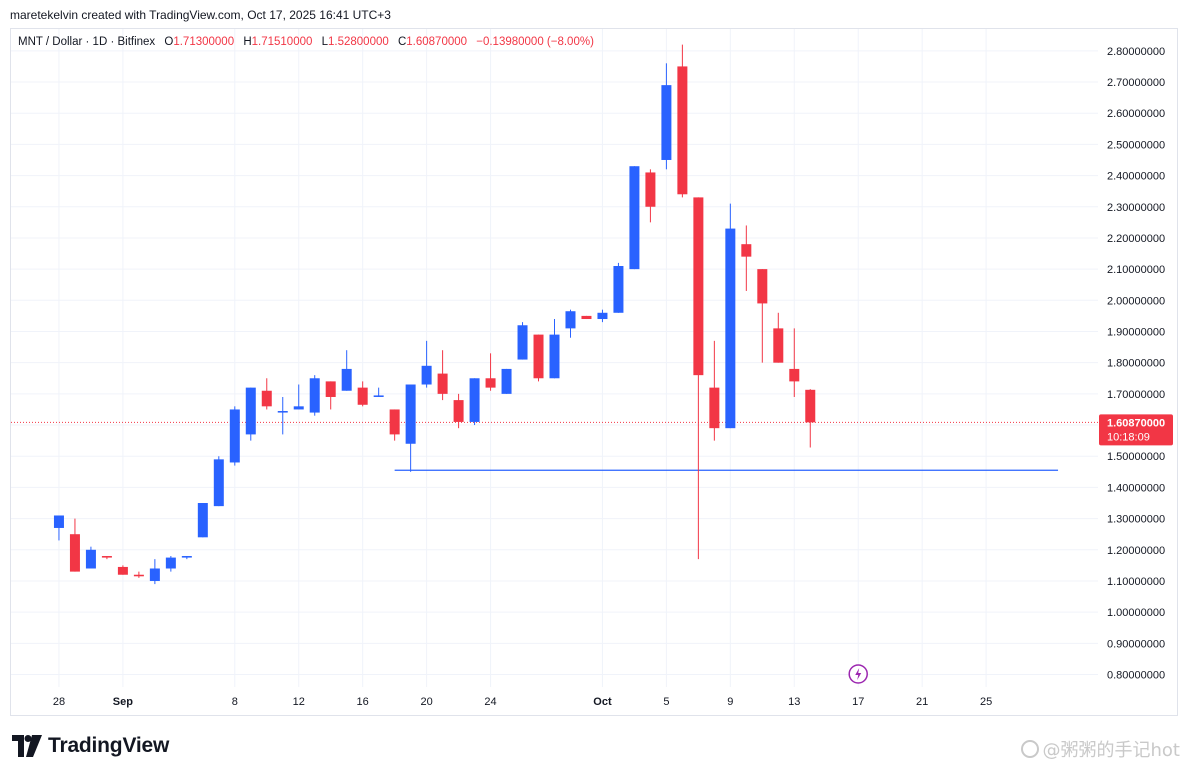  Describe the element at coordinates (358, 42) in the screenshot. I see `low-value: 1.52800000` at that location.